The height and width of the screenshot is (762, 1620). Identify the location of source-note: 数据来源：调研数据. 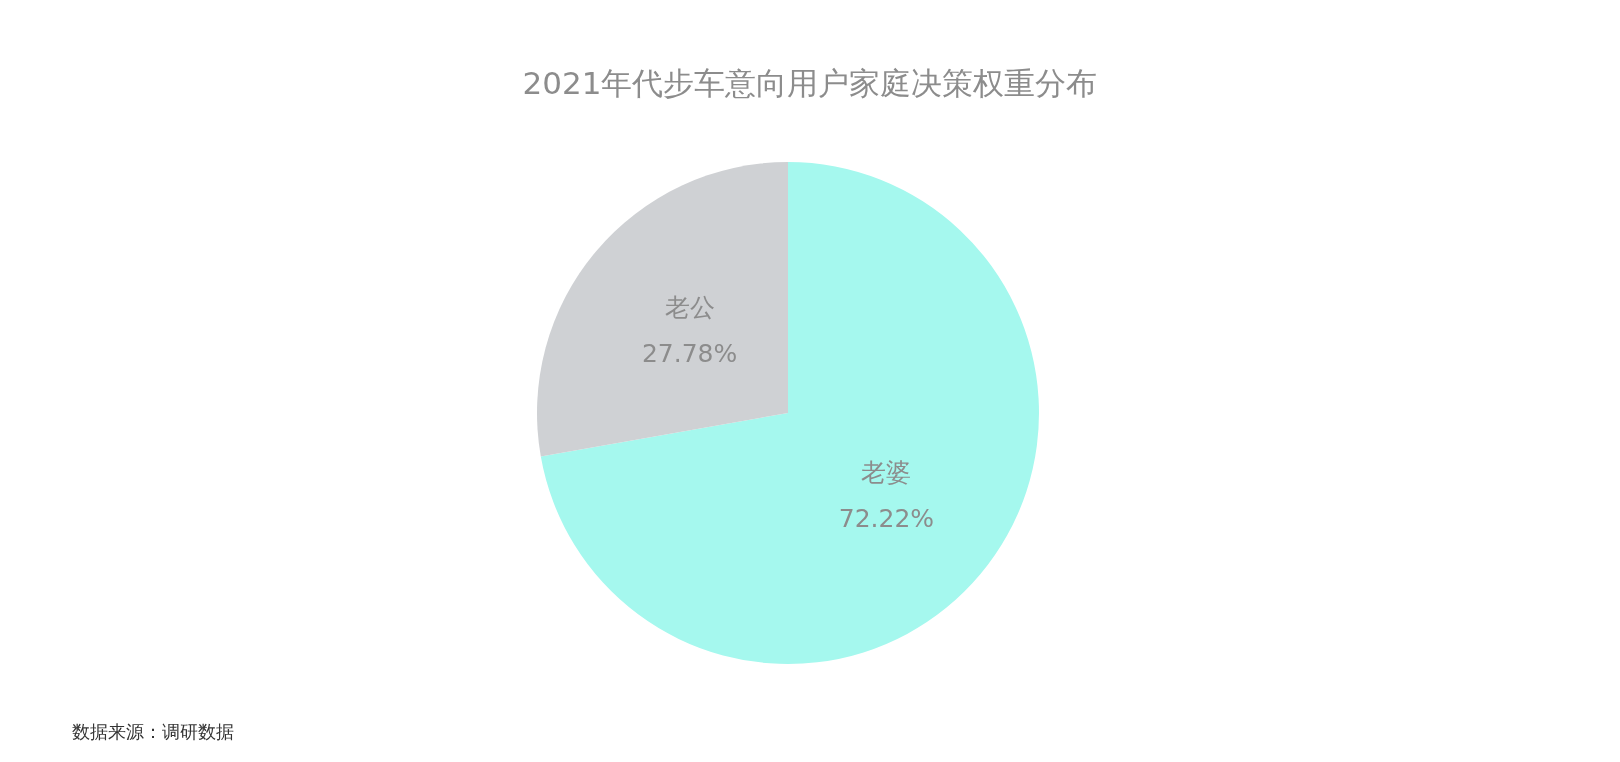
(153, 731).